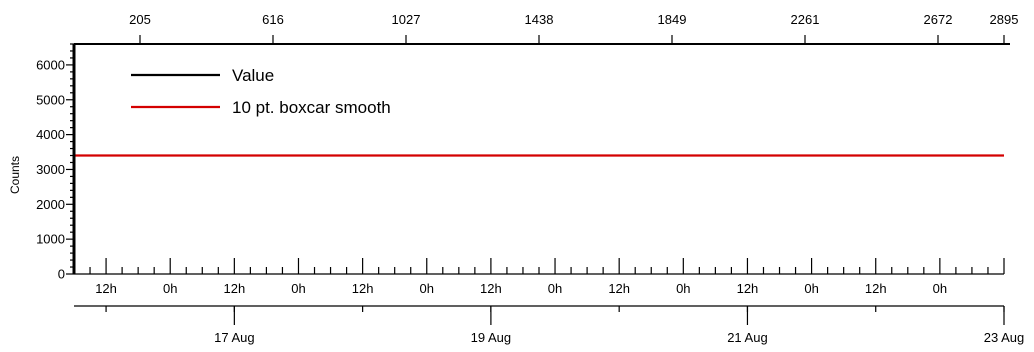 This screenshot has width=1034, height=352. What do you see at coordinates (1004, 19) in the screenshot?
I see `top-tick-label: 2895` at bounding box center [1004, 19].